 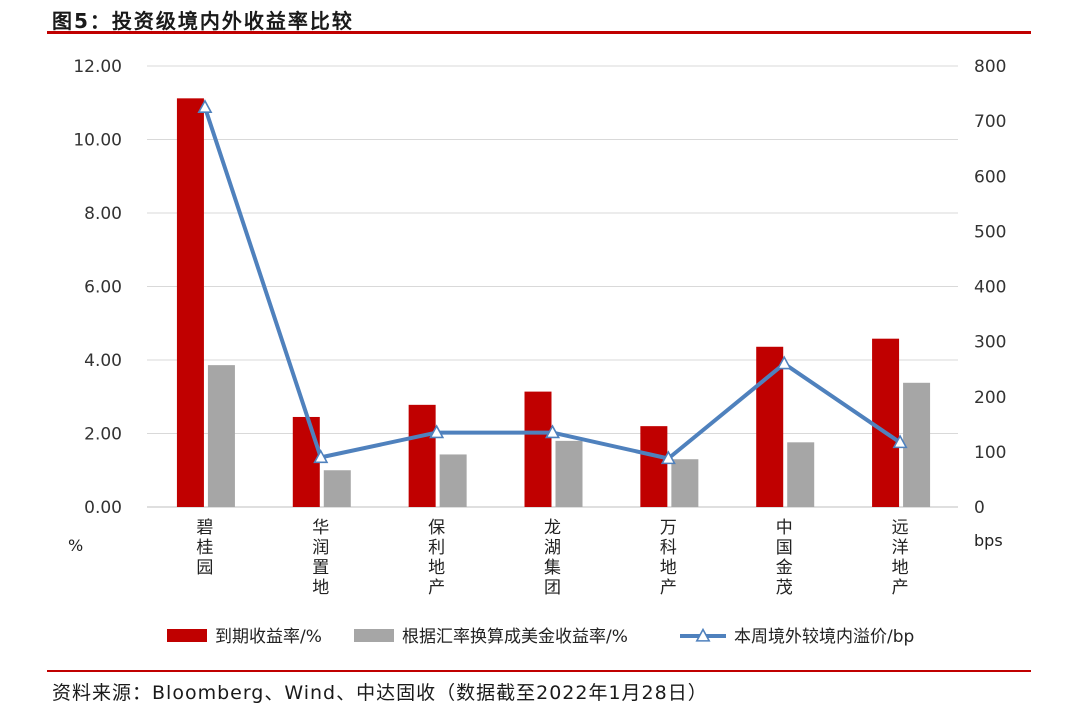 I want to click on source-divider, so click(x=539, y=671).